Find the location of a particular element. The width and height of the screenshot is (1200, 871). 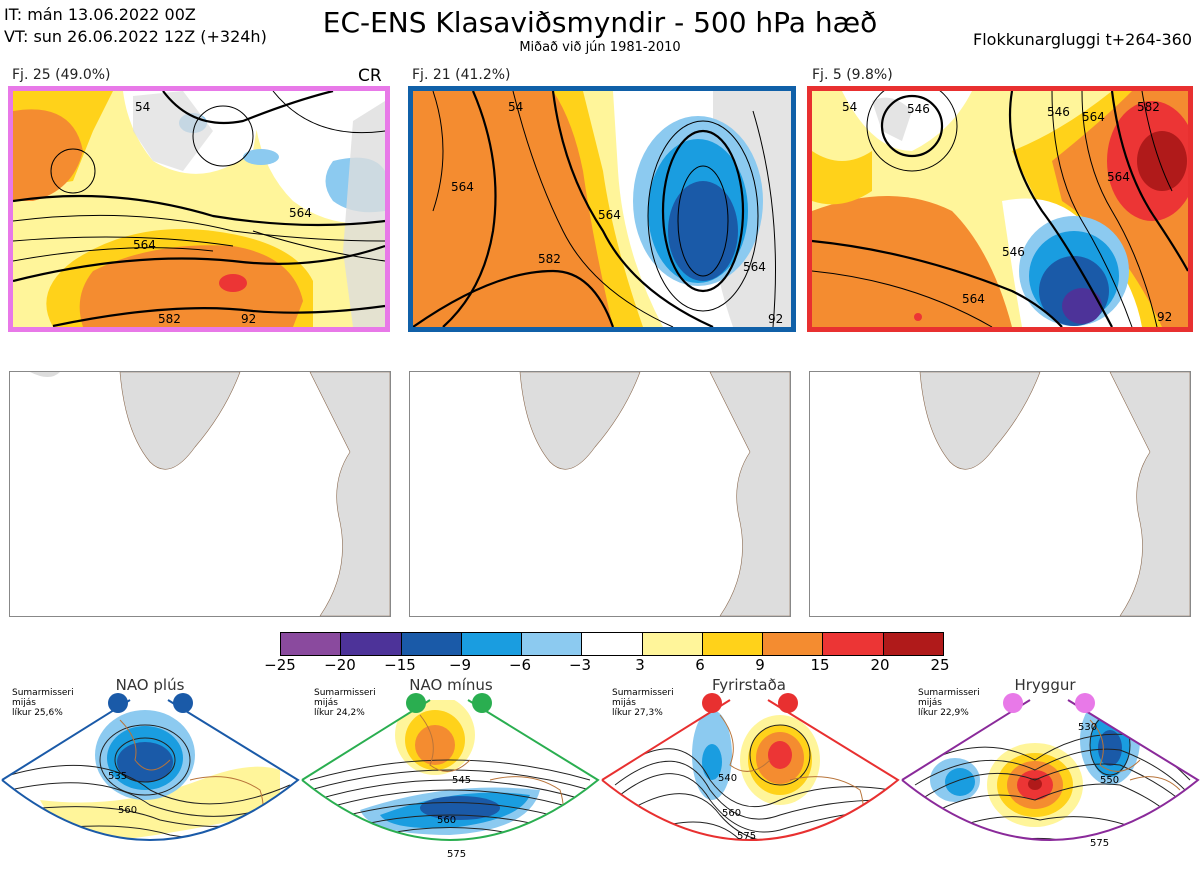

regime-2-dot-left is located at coordinates (416, 703).